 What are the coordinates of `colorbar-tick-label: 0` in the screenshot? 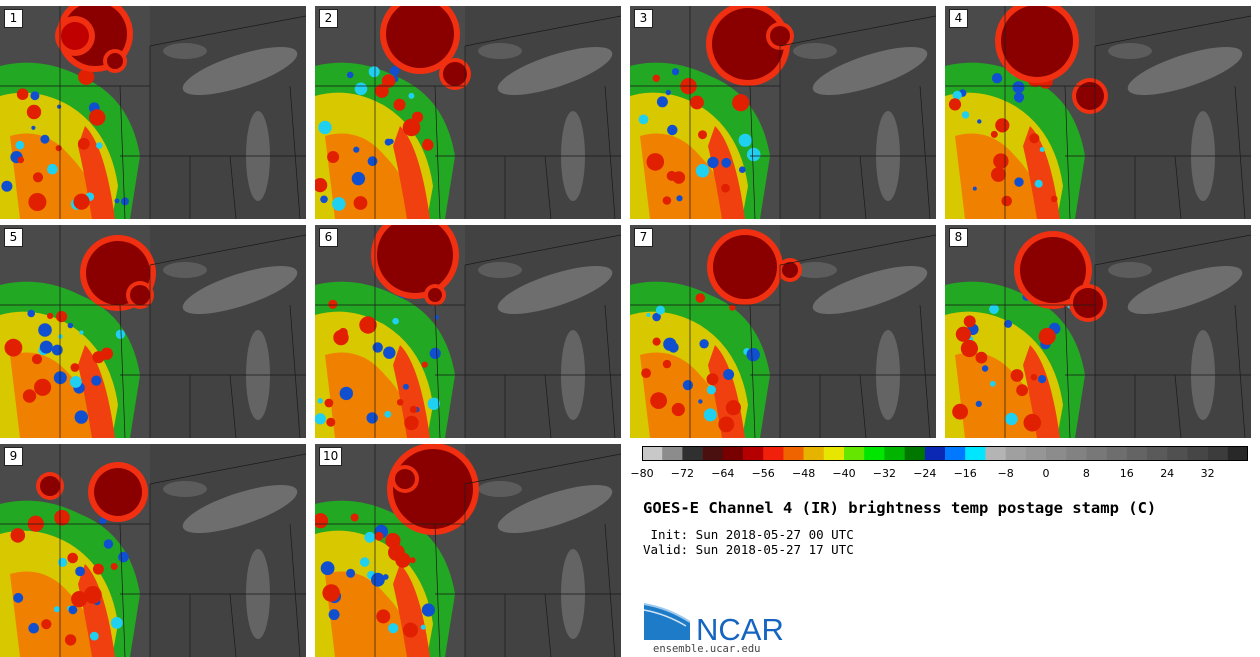 It's located at (1046, 473).